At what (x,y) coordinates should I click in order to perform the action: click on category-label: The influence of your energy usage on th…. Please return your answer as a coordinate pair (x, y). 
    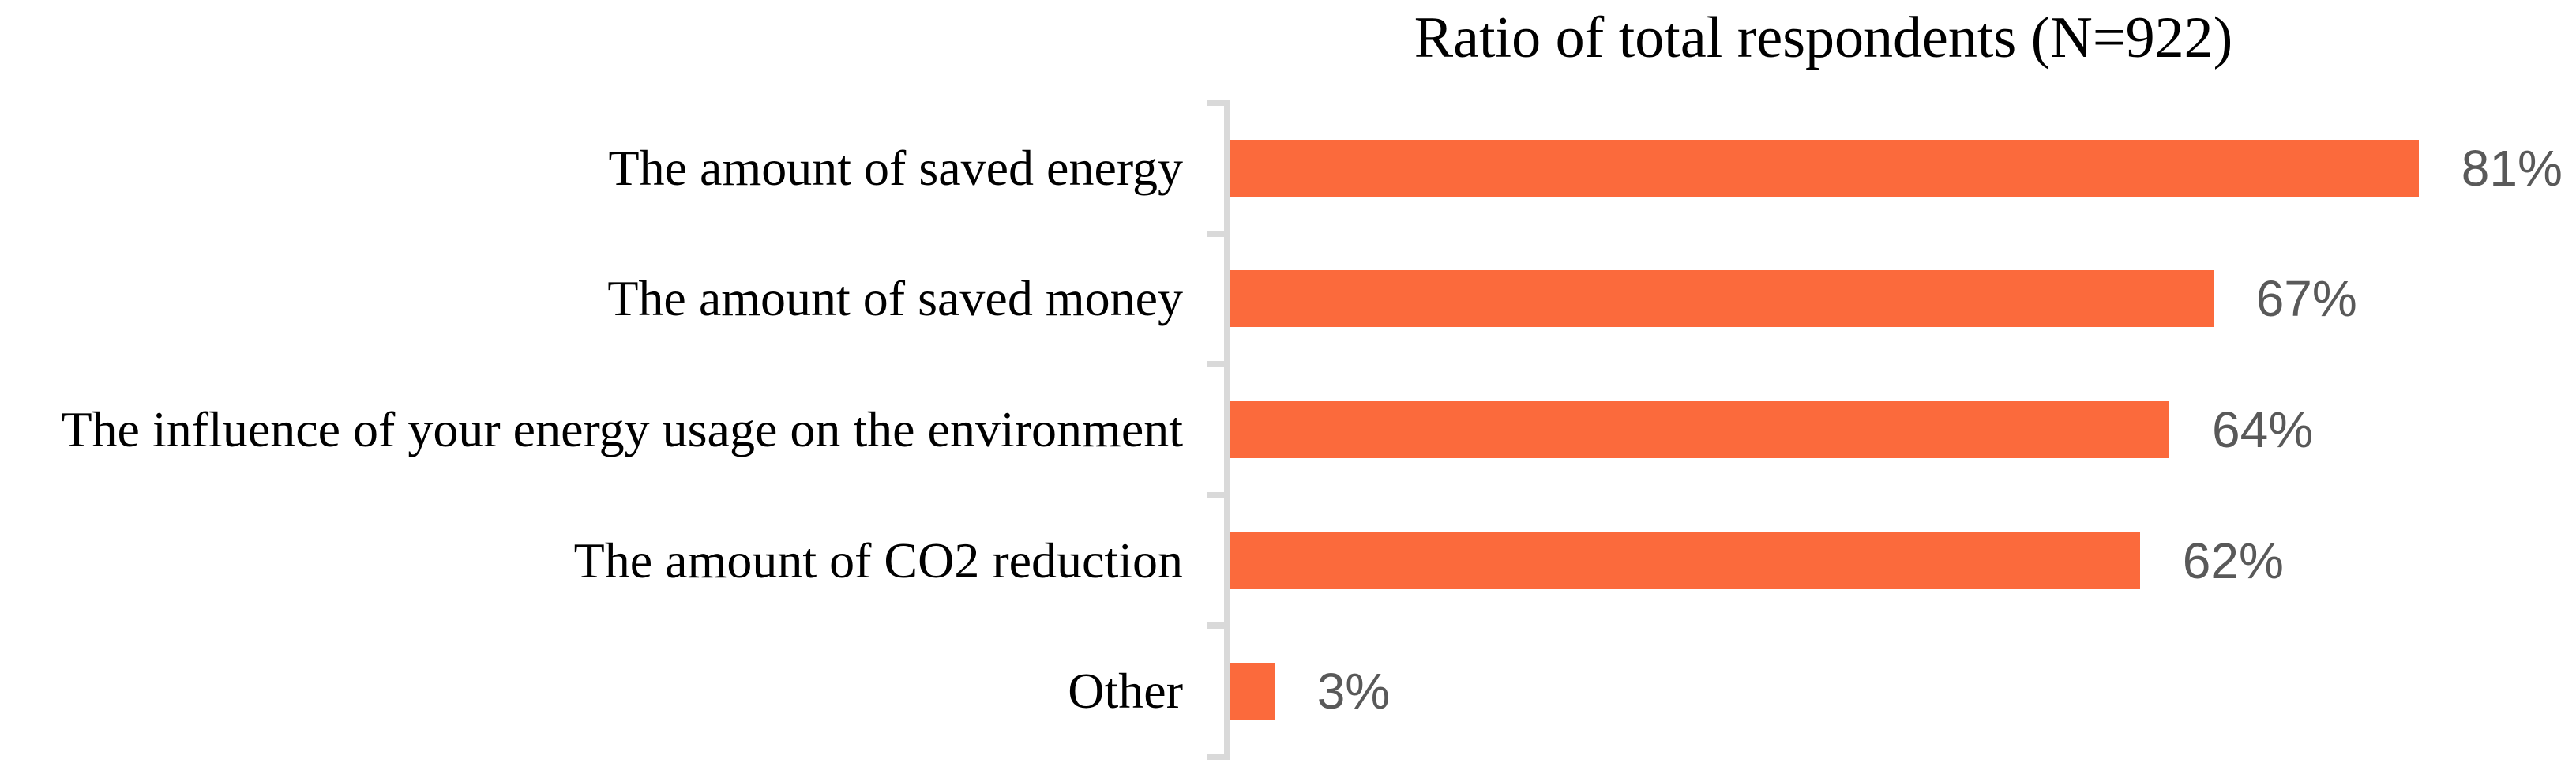
    Looking at the image, I should click on (622, 428).